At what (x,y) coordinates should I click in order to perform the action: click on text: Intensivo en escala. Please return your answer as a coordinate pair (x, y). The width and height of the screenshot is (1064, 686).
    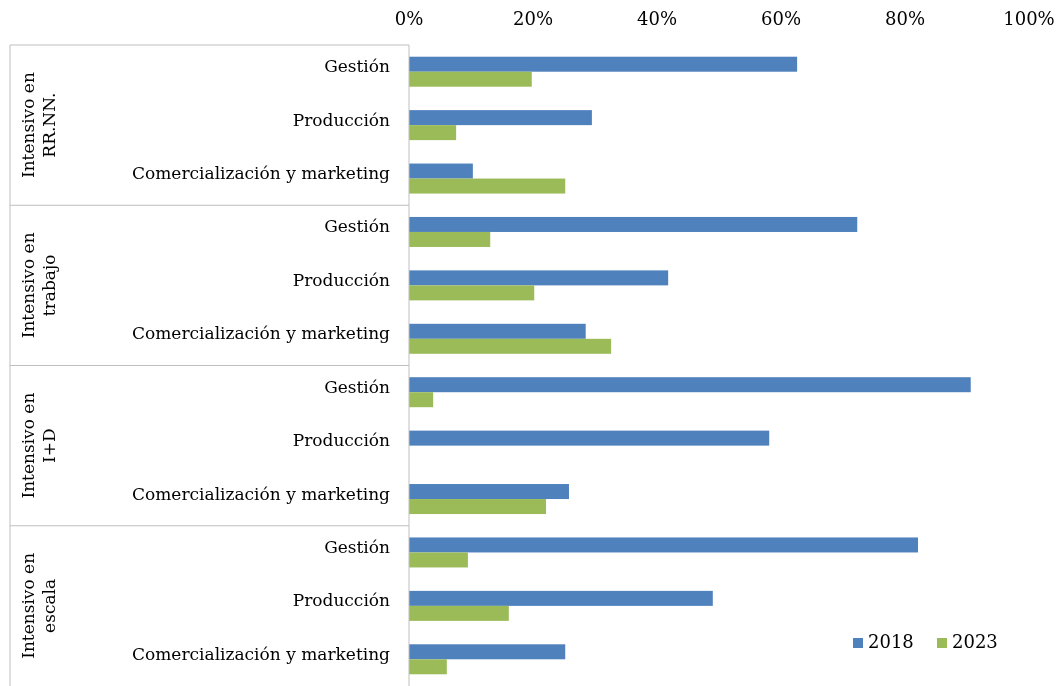
    Looking at the image, I should click on (38, 605).